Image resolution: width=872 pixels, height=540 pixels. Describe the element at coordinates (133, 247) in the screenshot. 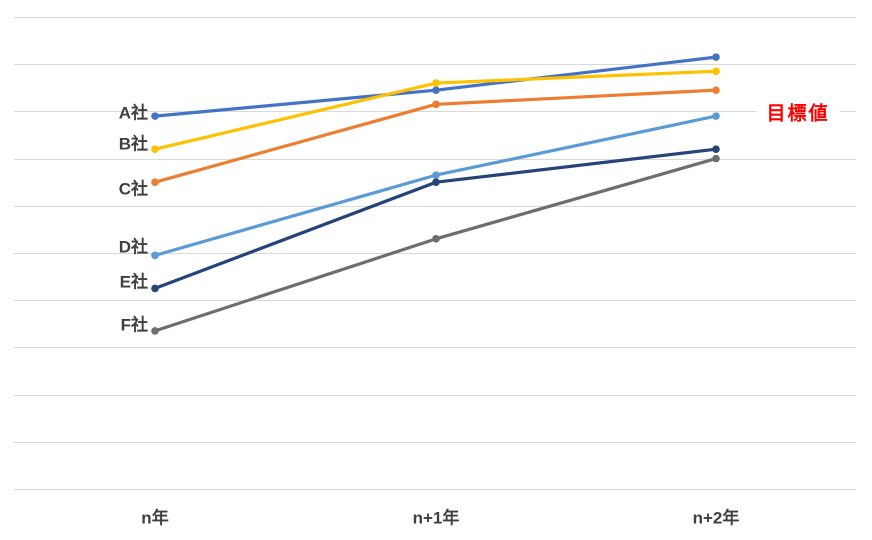

I see `series-label-d: D社` at that location.